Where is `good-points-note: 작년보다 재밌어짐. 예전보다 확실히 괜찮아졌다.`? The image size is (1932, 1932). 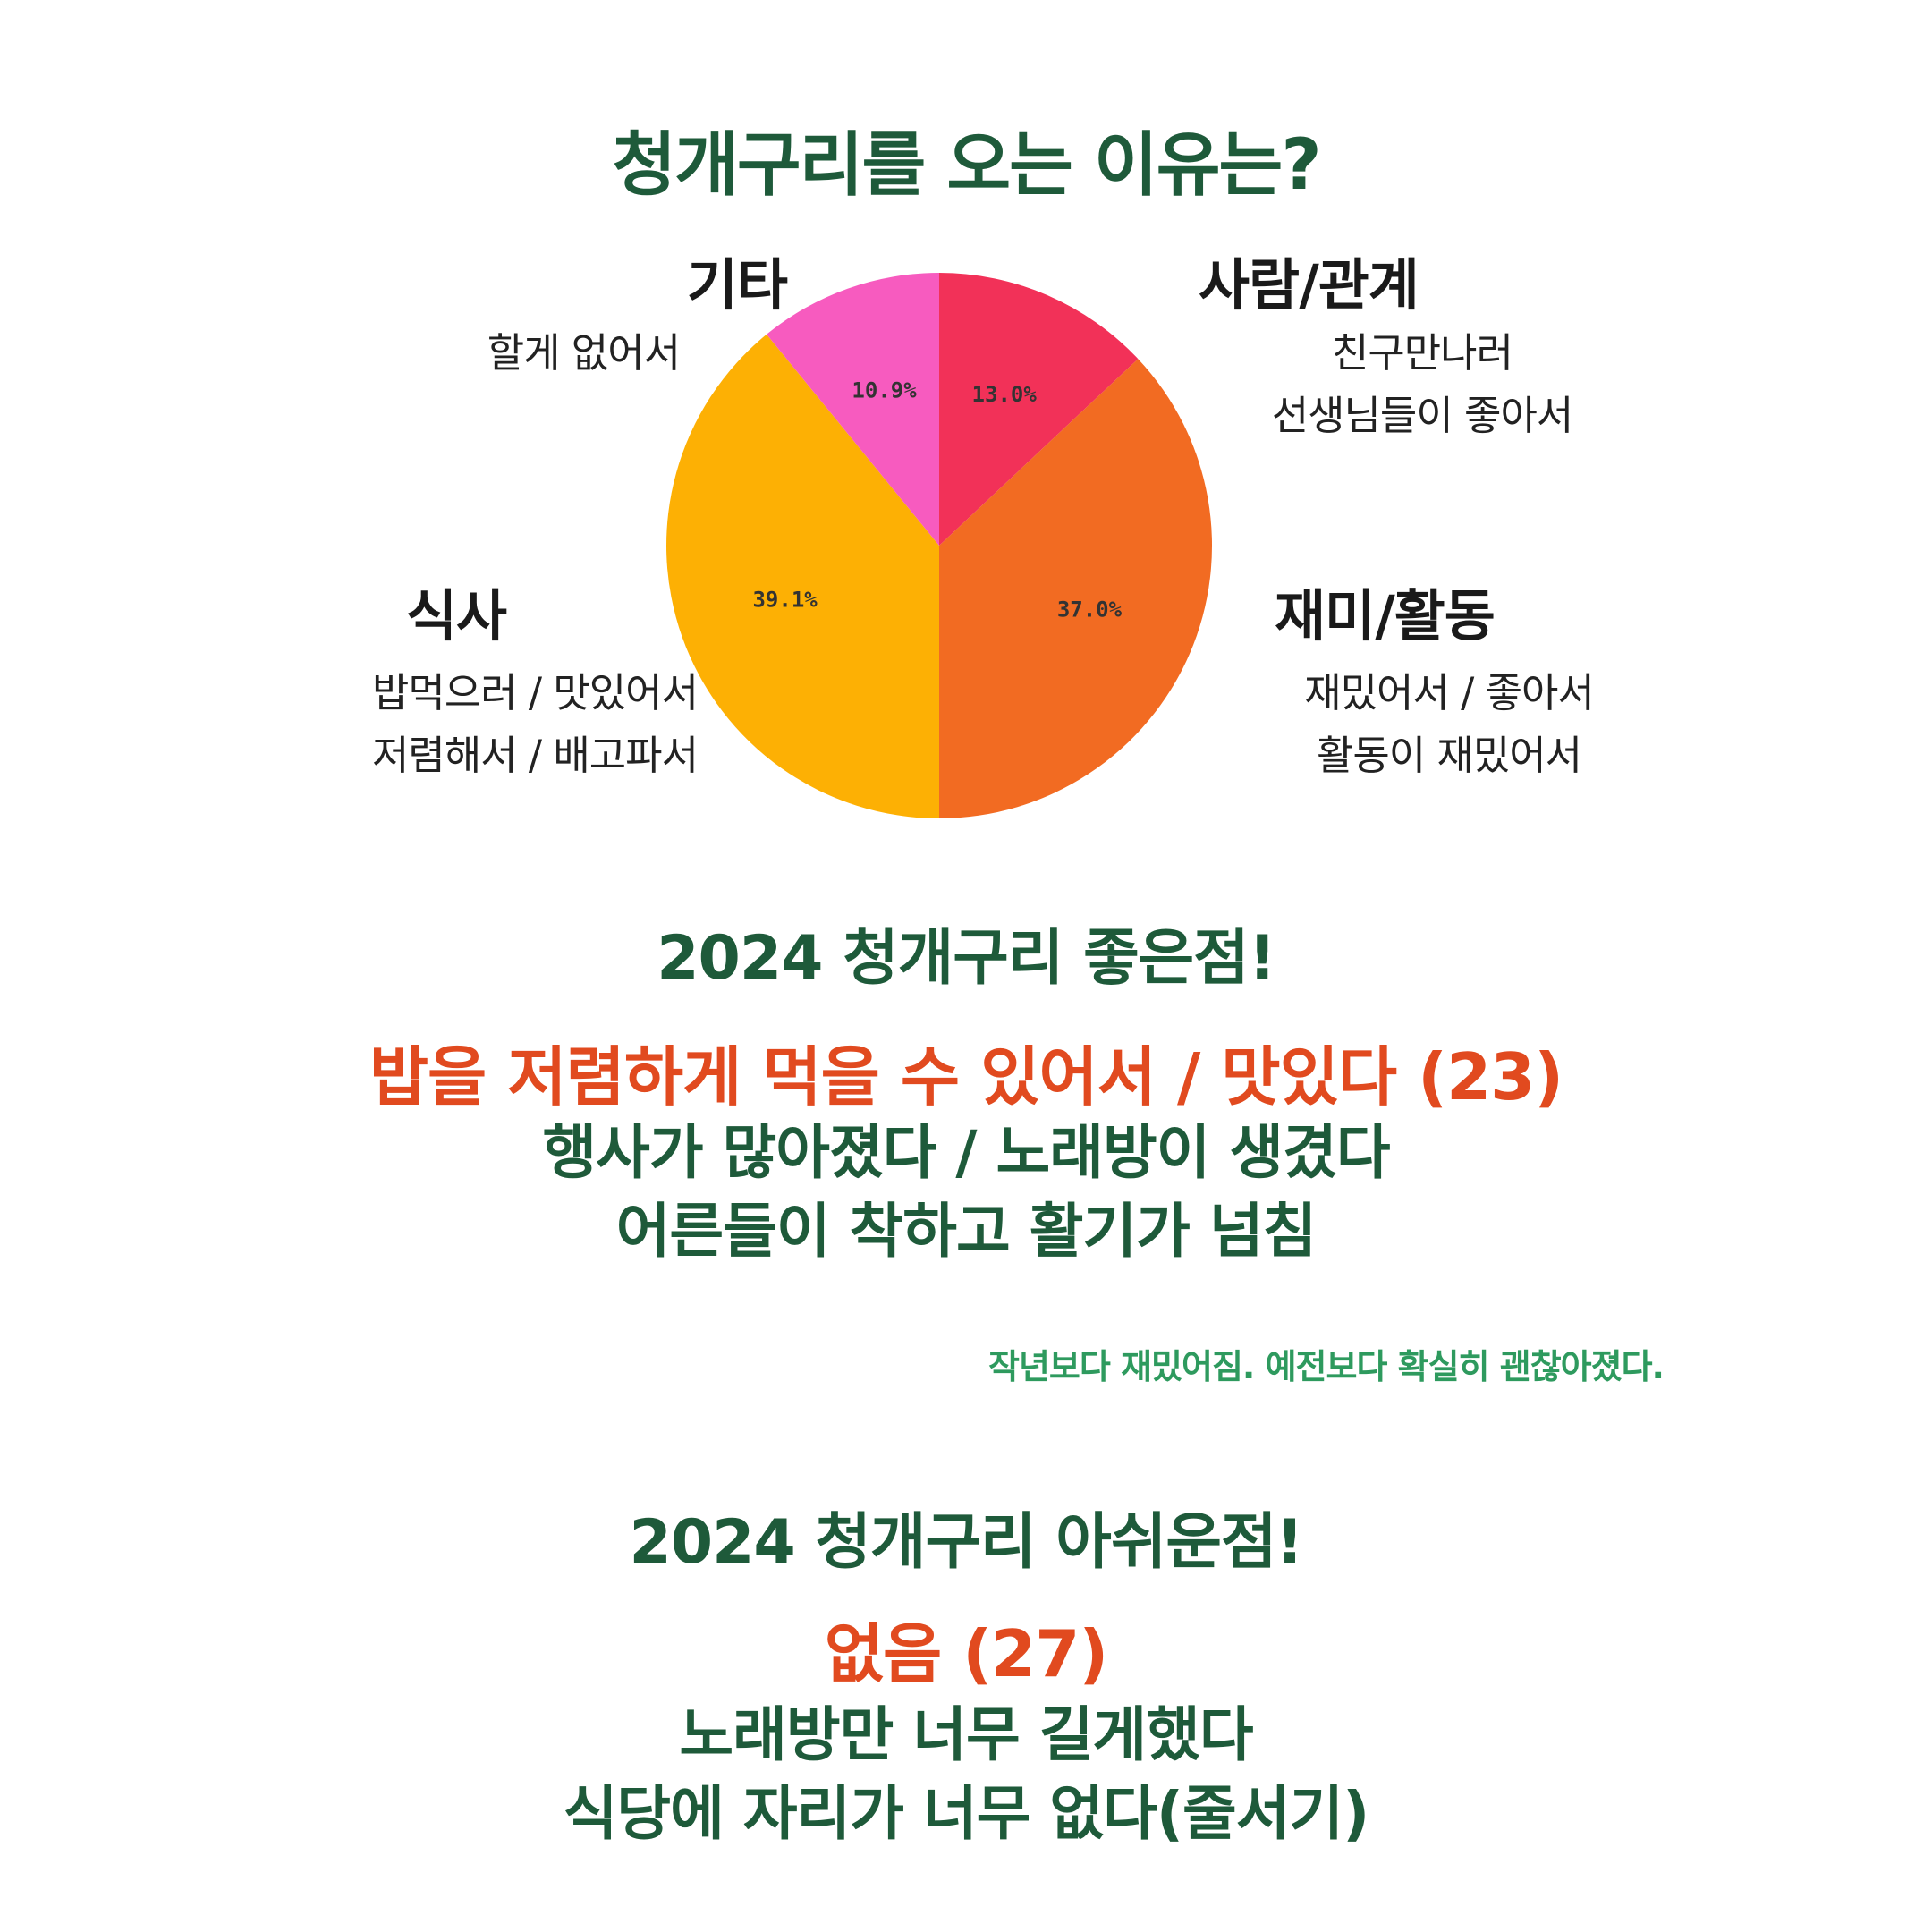 good-points-note: 작년보다 재밌어짐. 예전보다 확실히 괜찮아졌다. is located at coordinates (1326, 1366).